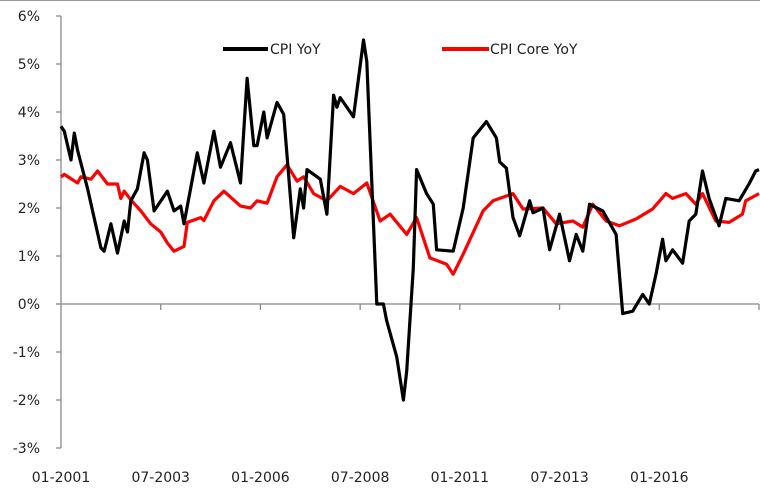  Describe the element at coordinates (659, 478) in the screenshot. I see `x-tick-label: 01-2016` at that location.